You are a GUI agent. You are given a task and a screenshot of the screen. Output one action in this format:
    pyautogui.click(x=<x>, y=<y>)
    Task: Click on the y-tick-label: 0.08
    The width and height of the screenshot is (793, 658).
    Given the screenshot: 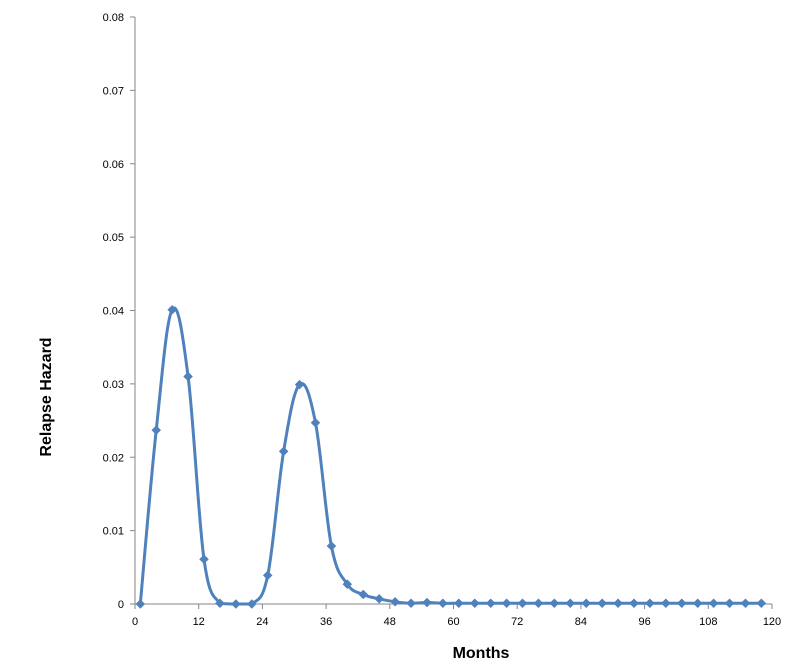 What is the action you would take?
    pyautogui.click(x=113, y=18)
    